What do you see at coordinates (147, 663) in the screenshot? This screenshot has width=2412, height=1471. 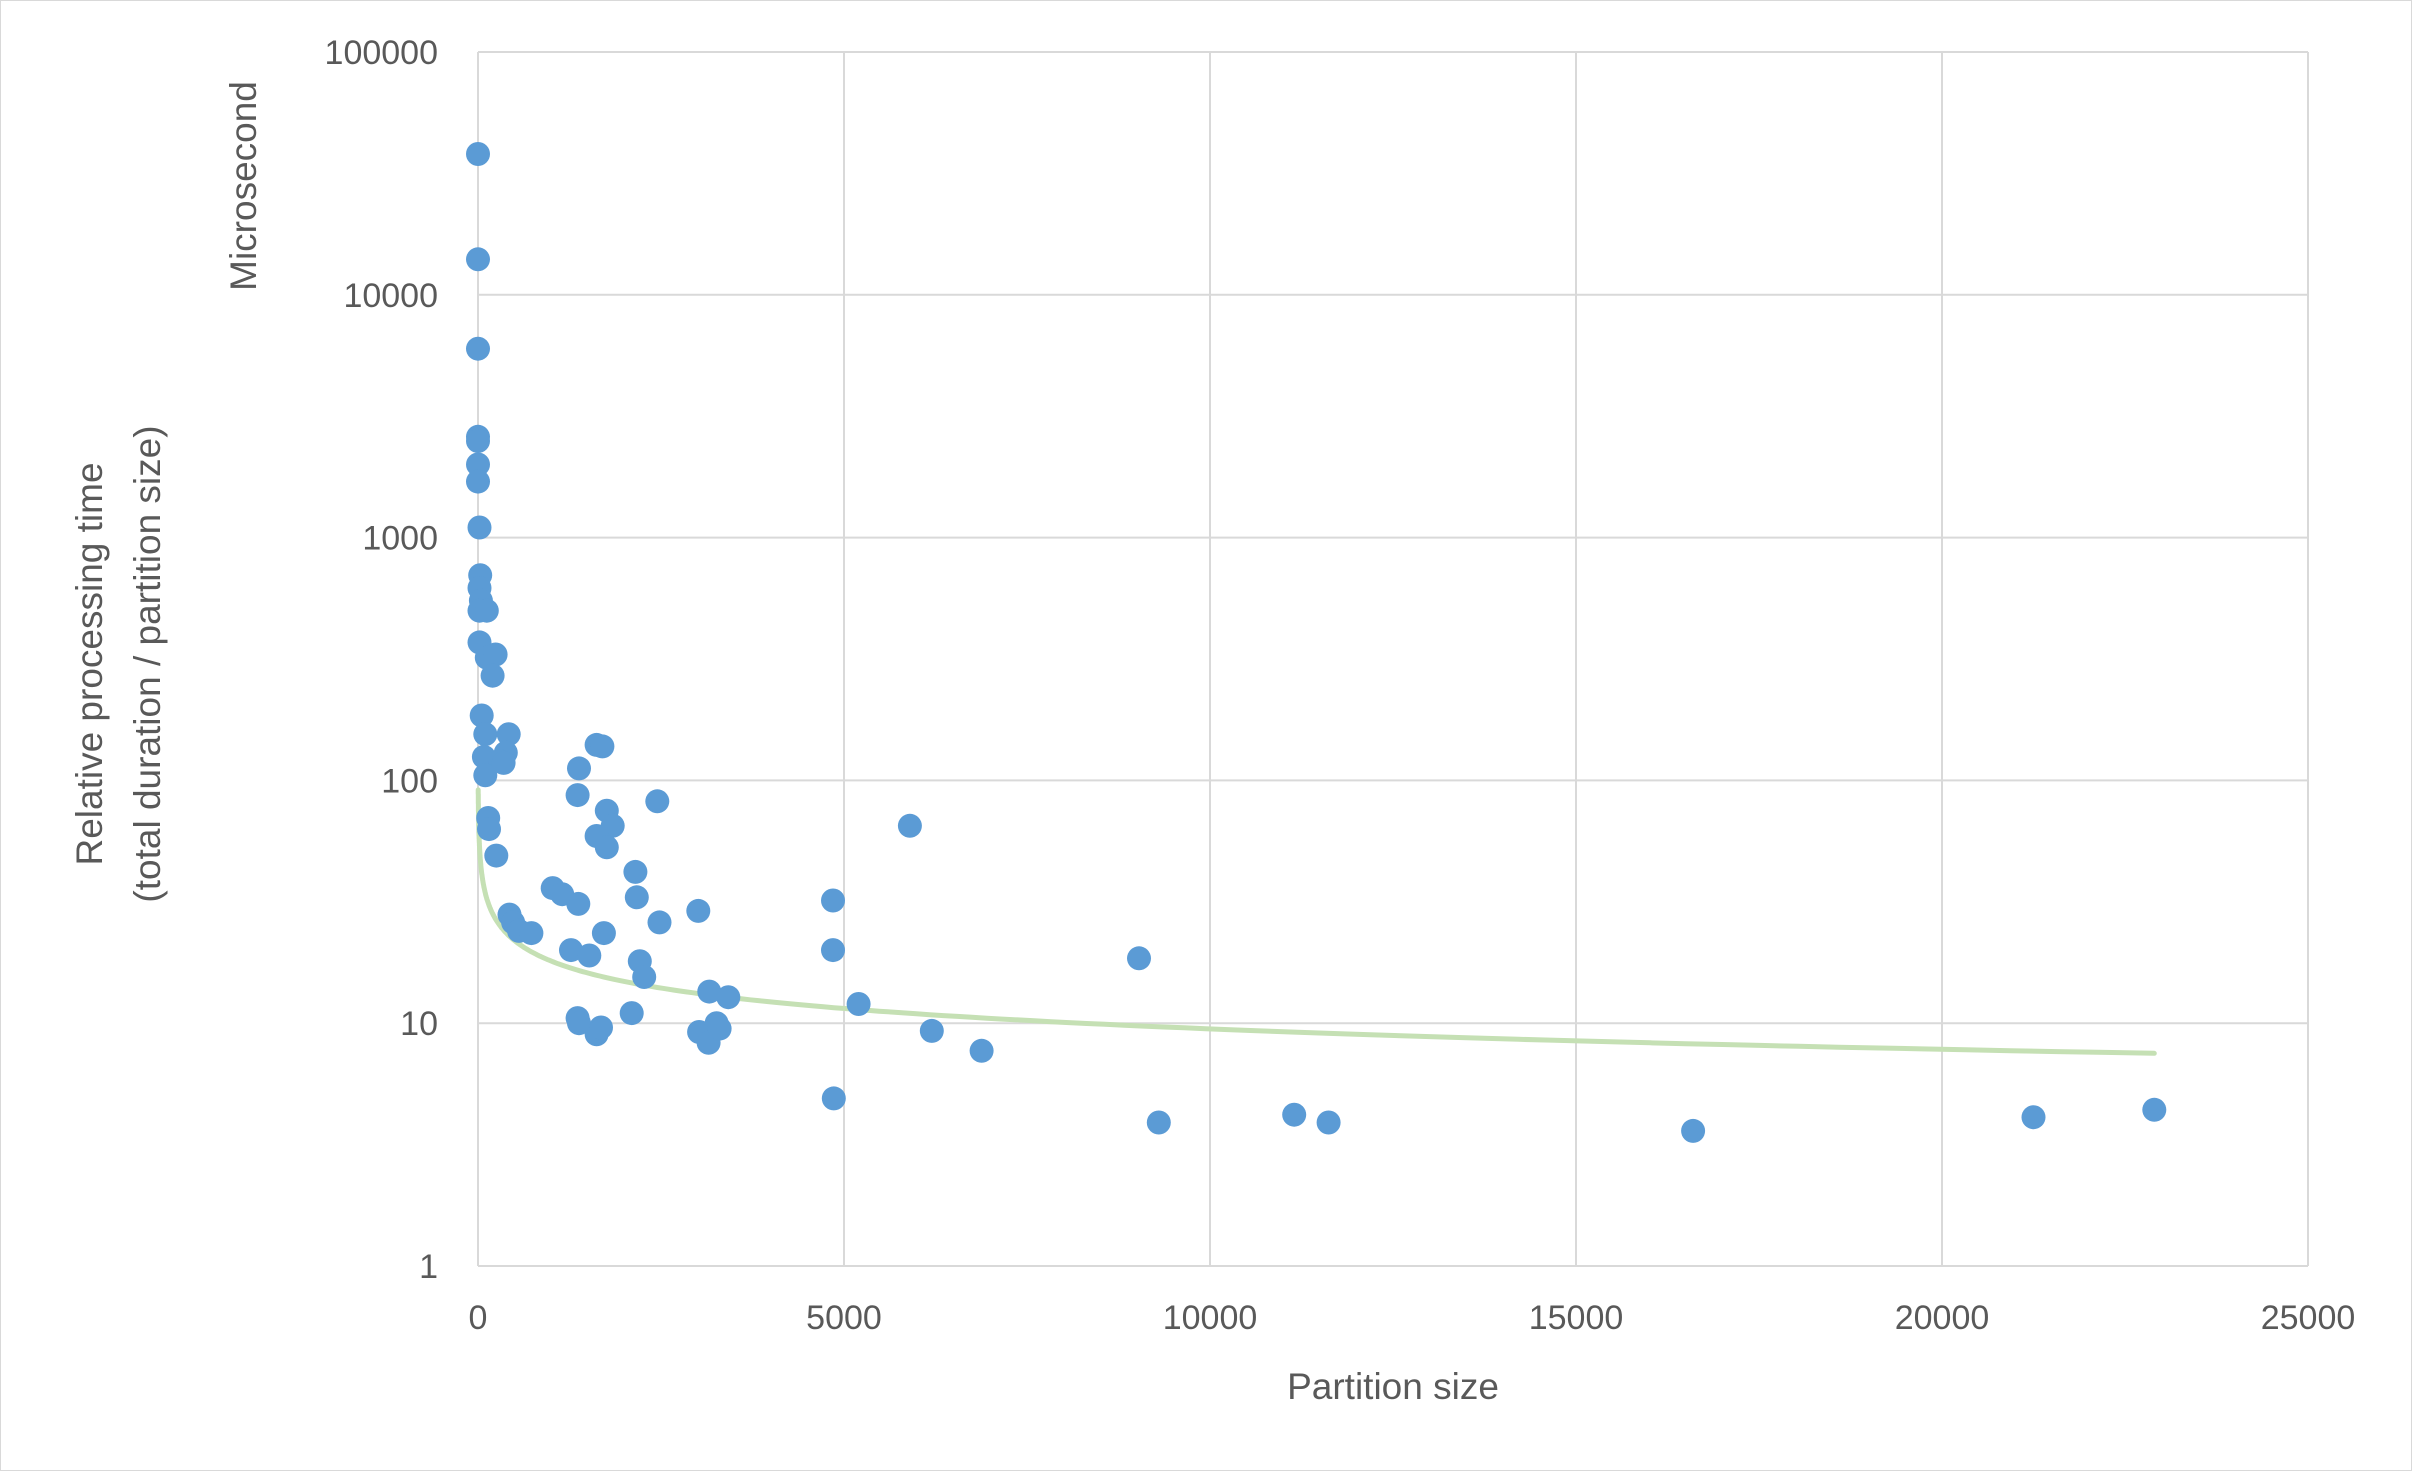 I see `y-axis-title-line-2: (total duration / partition size)` at bounding box center [147, 663].